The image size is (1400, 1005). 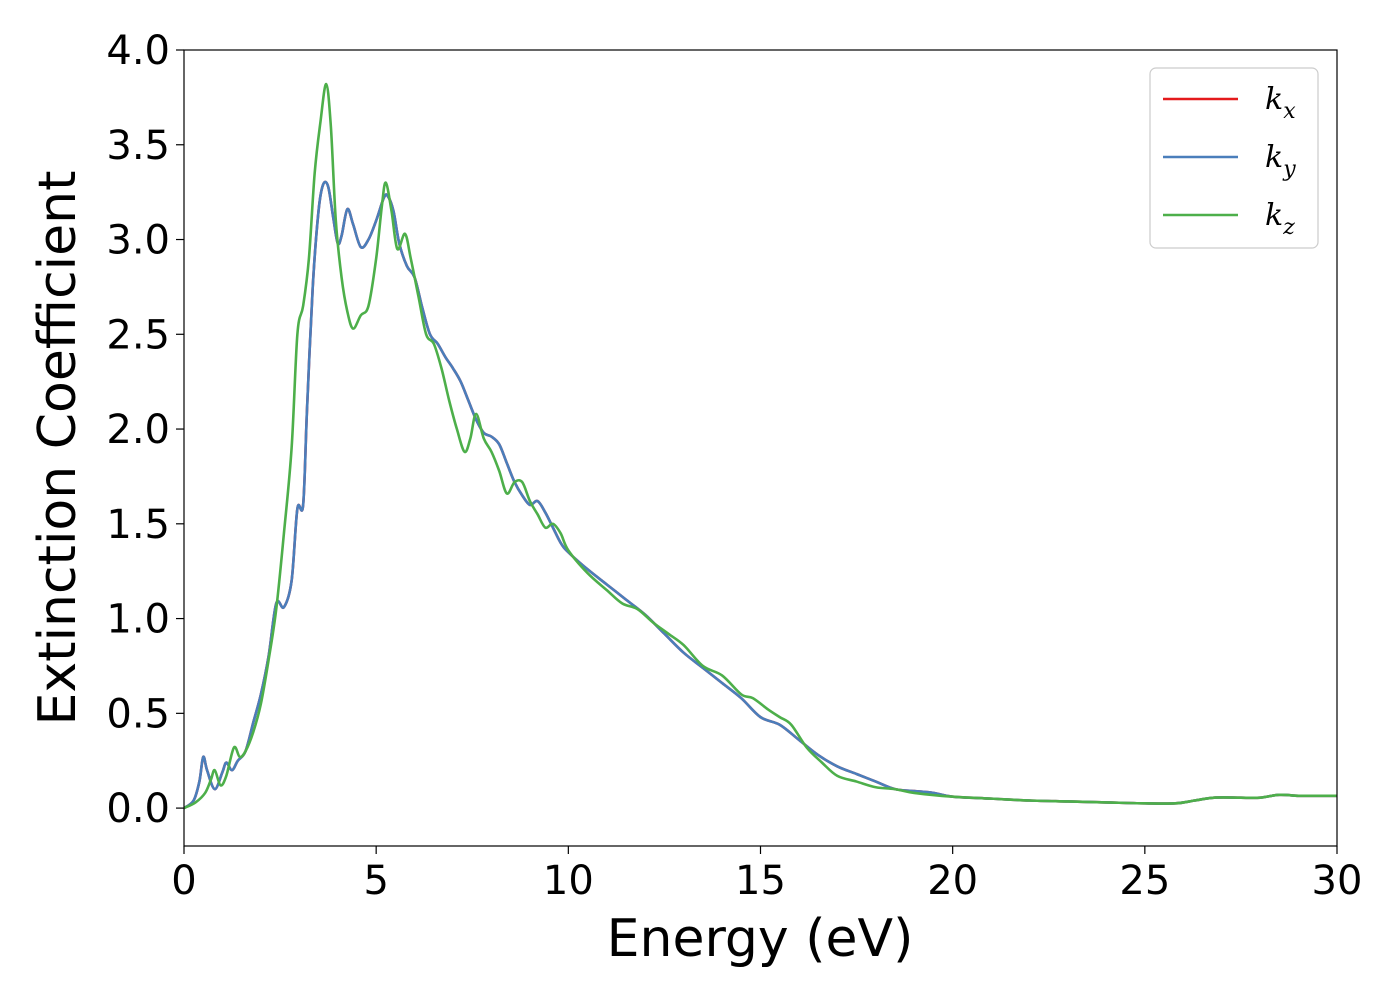 I want to click on x-axis-title: Energy (eV), so click(x=760, y=939).